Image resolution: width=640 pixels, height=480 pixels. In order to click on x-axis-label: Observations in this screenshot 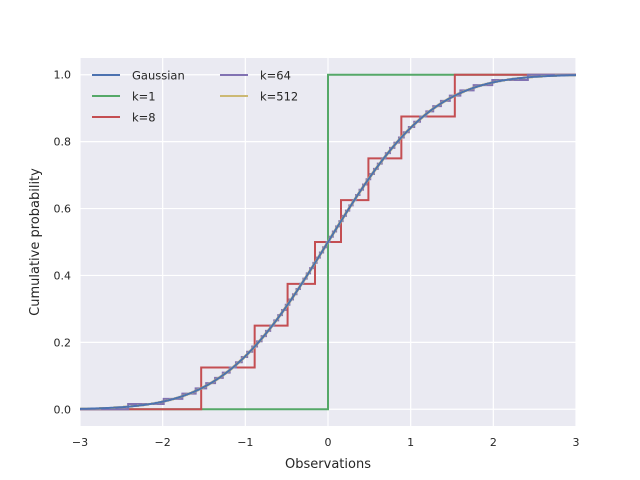, I will do `click(328, 464)`.